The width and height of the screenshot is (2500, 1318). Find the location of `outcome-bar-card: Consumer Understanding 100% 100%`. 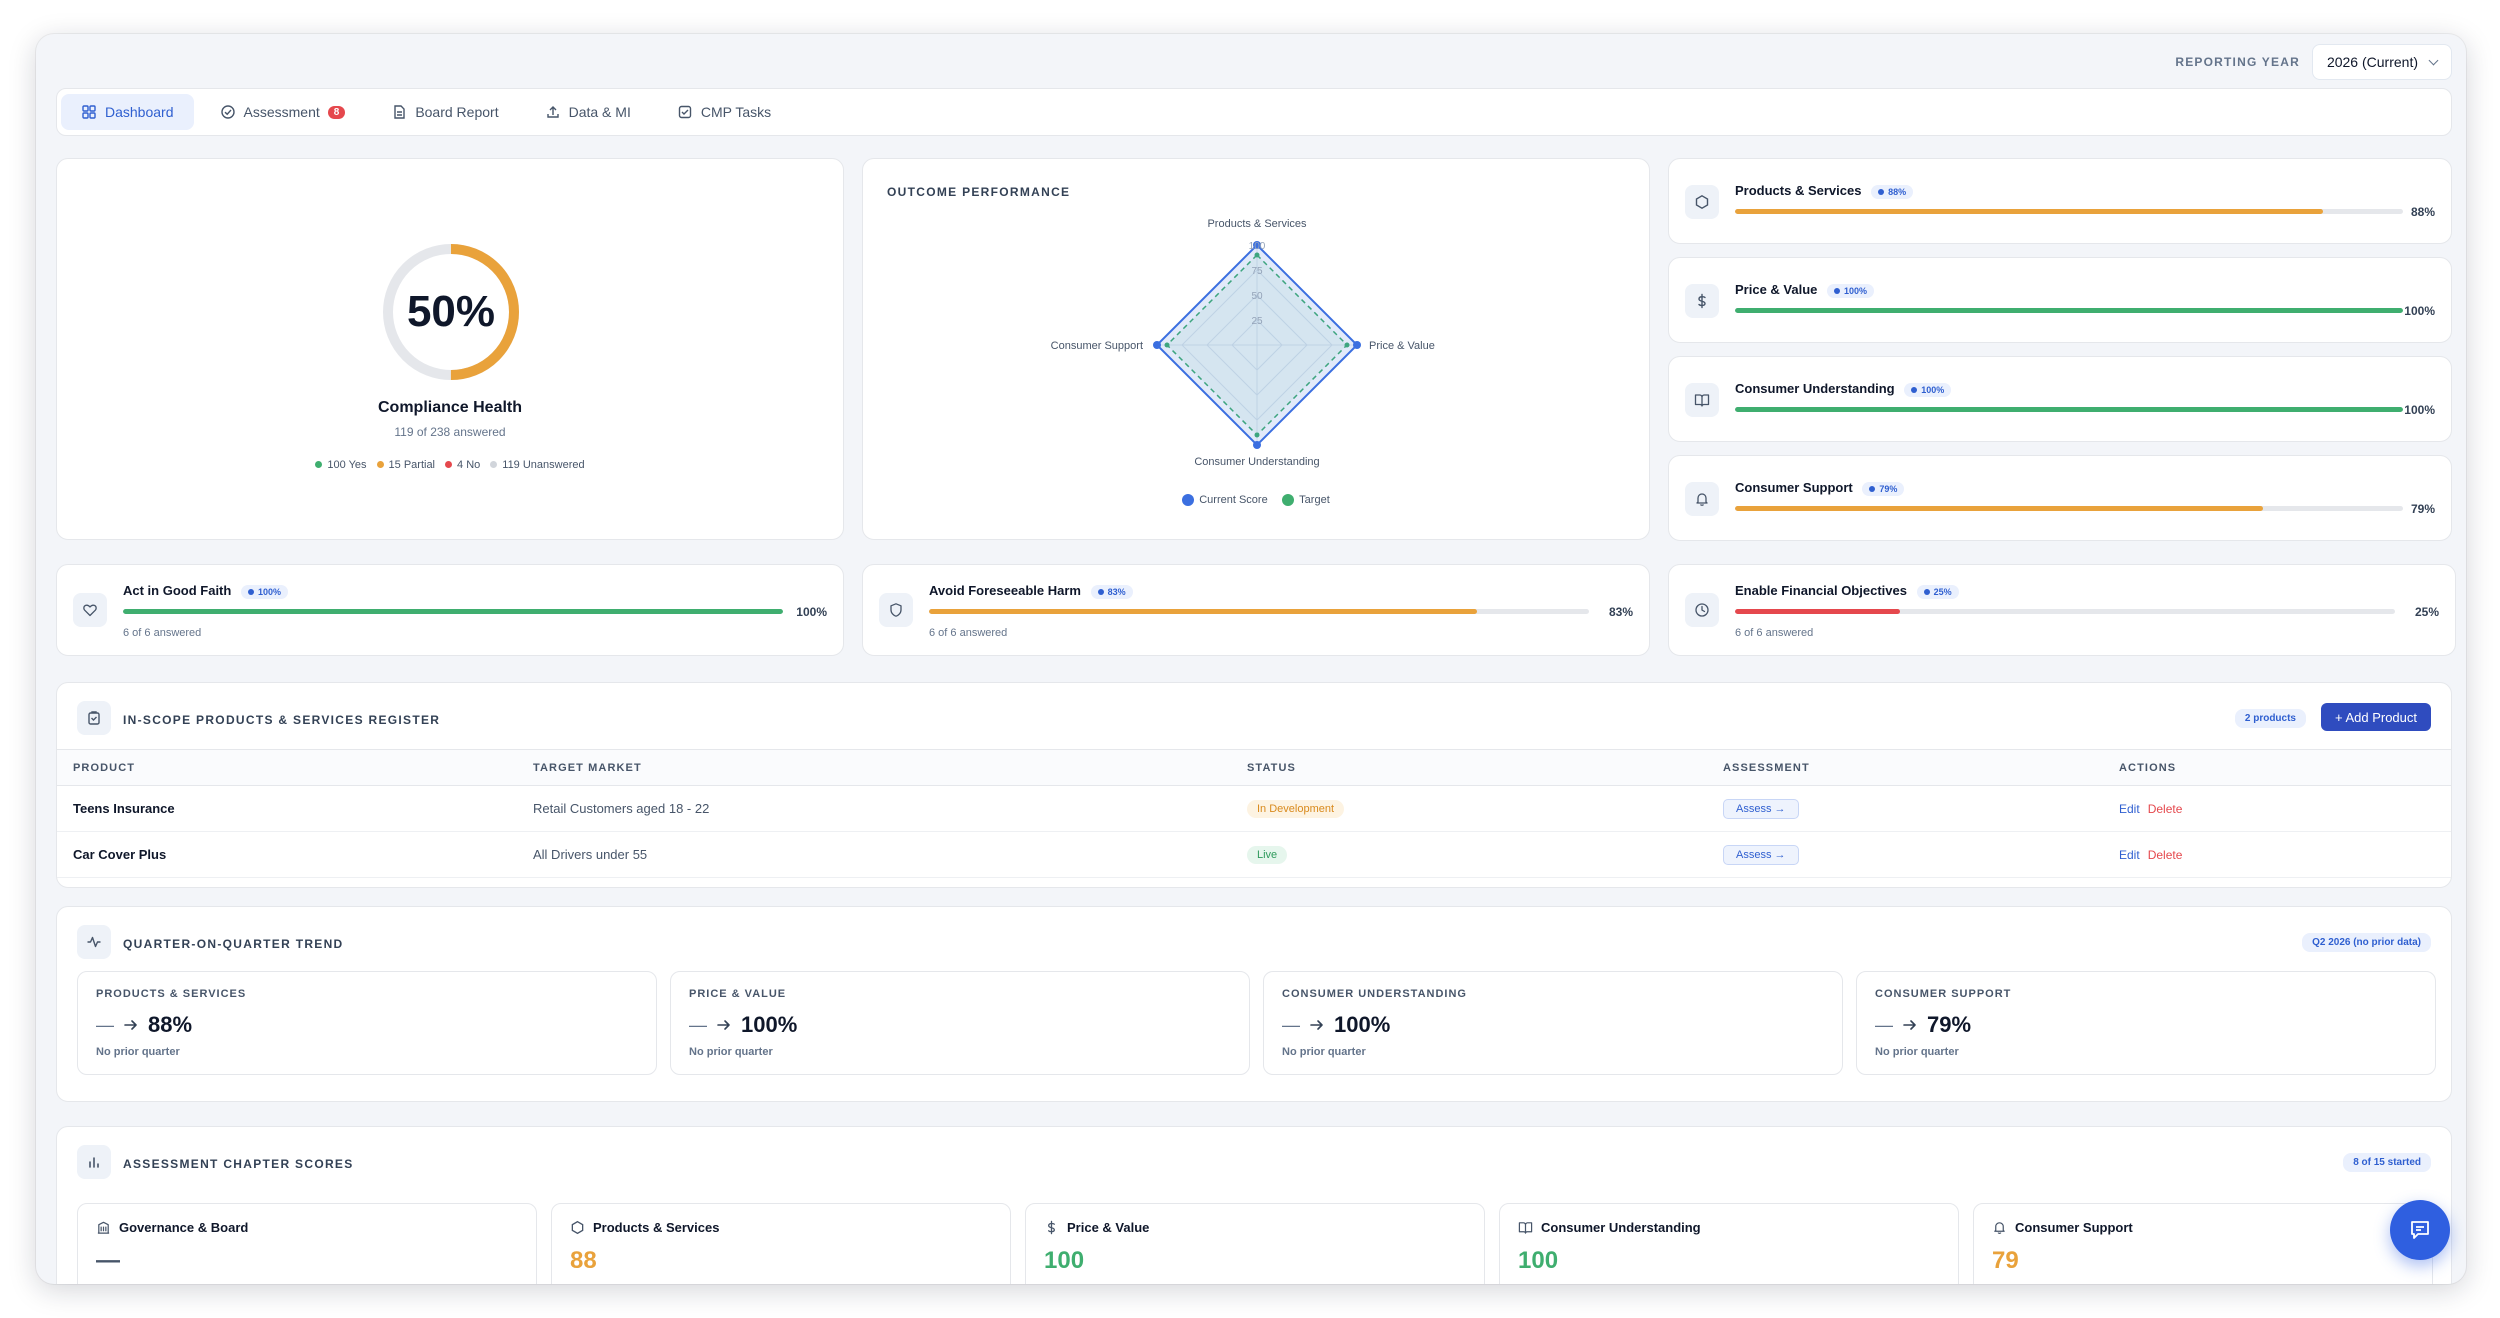

outcome-bar-card: Consumer Understanding 100% 100% is located at coordinates (2060, 399).